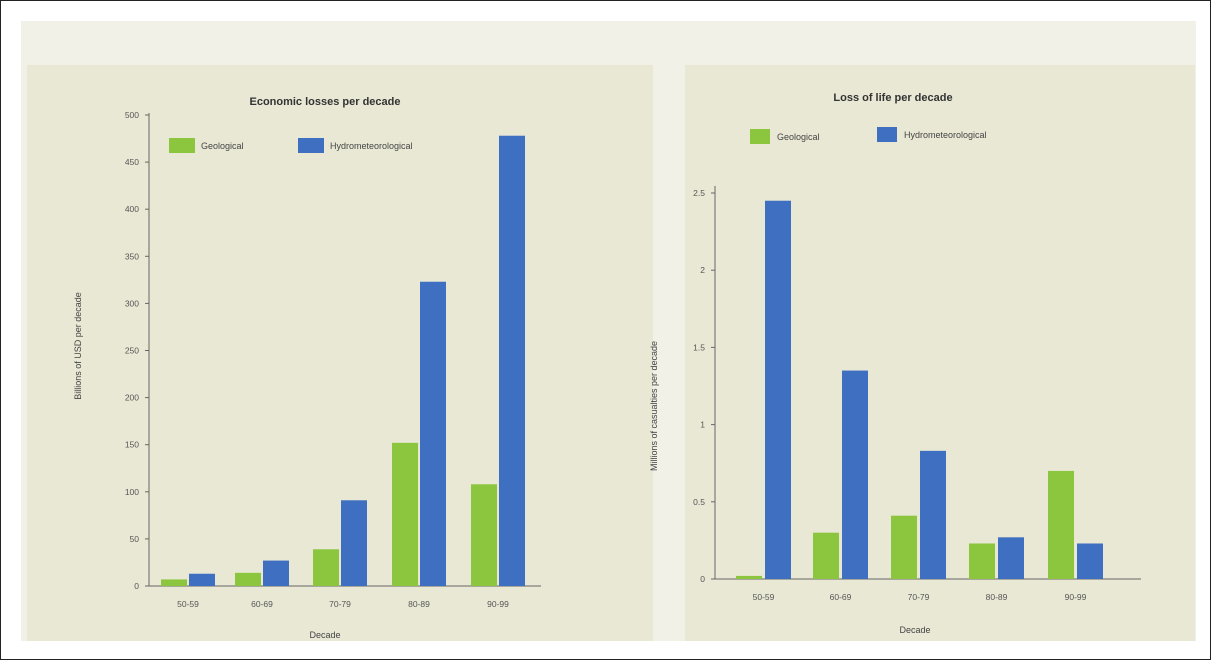 This screenshot has height=660, width=1211. Describe the element at coordinates (132, 256) in the screenshot. I see `y-tick-label: 350` at that location.